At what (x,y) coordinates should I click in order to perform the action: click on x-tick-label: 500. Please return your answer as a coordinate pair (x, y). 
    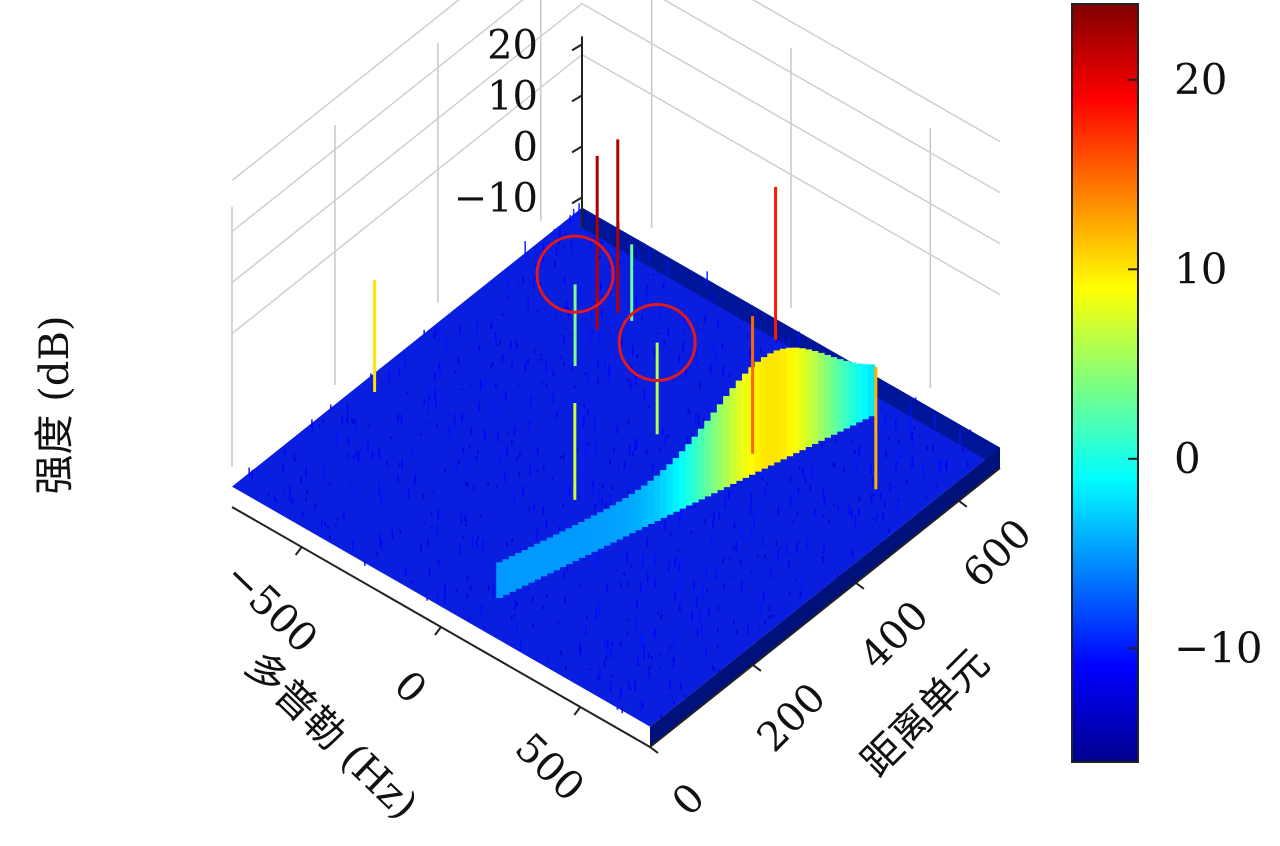
    Looking at the image, I should click on (549, 768).